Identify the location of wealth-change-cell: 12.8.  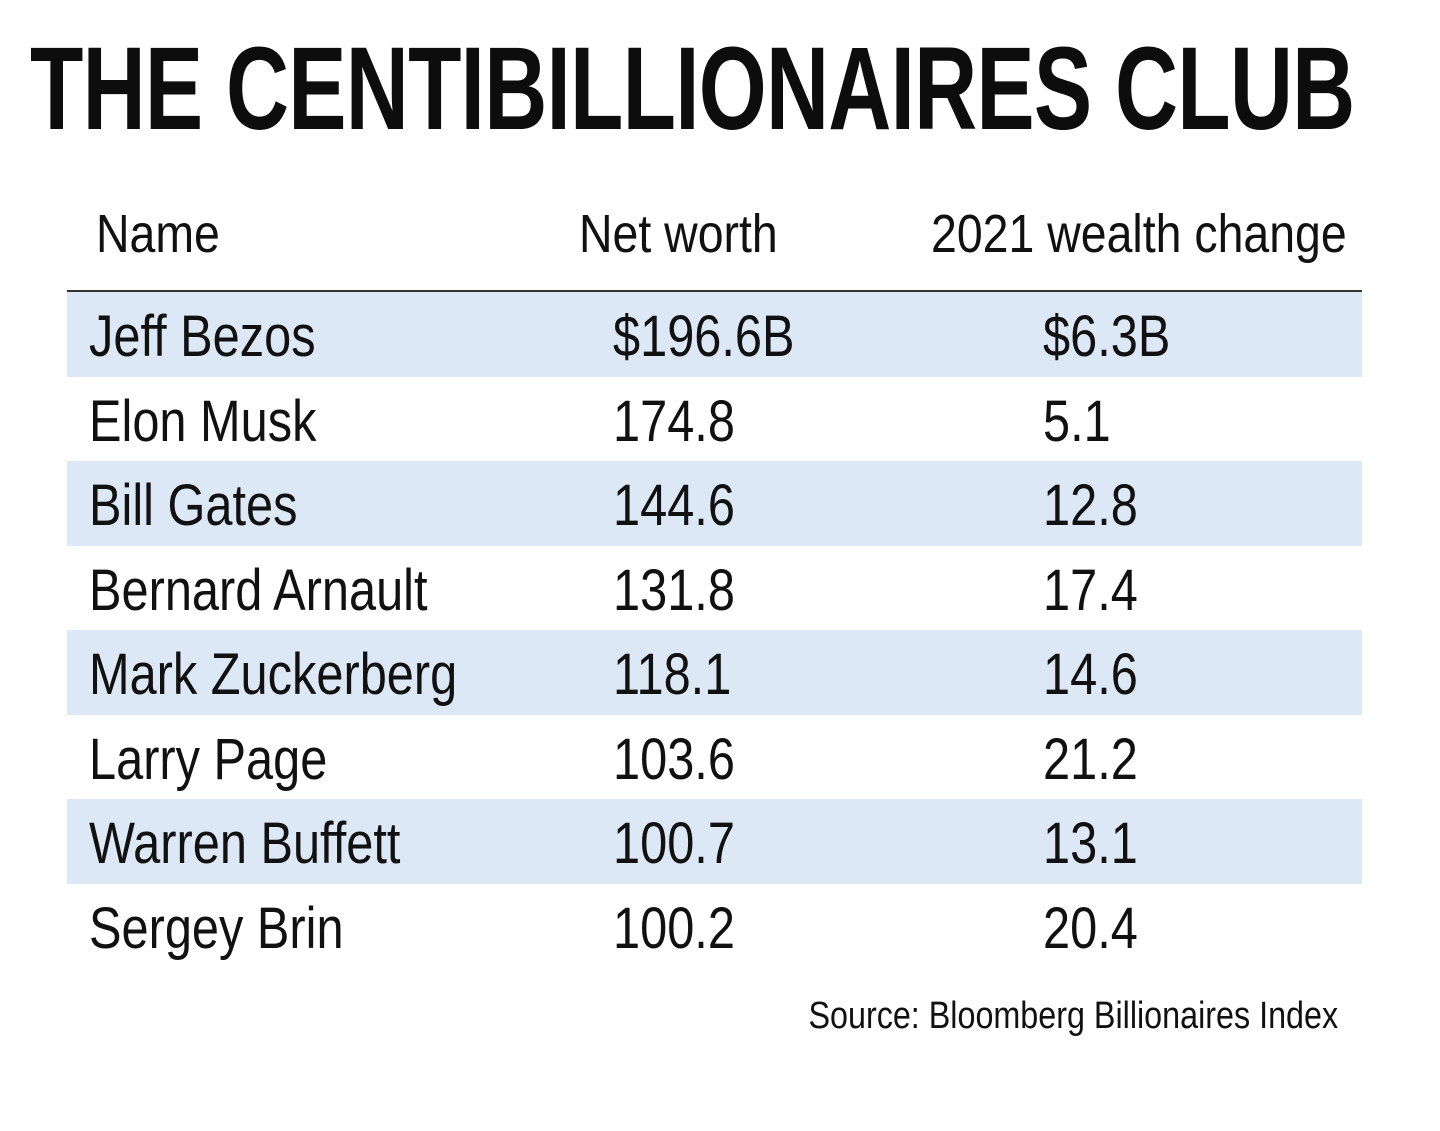
(1090, 505).